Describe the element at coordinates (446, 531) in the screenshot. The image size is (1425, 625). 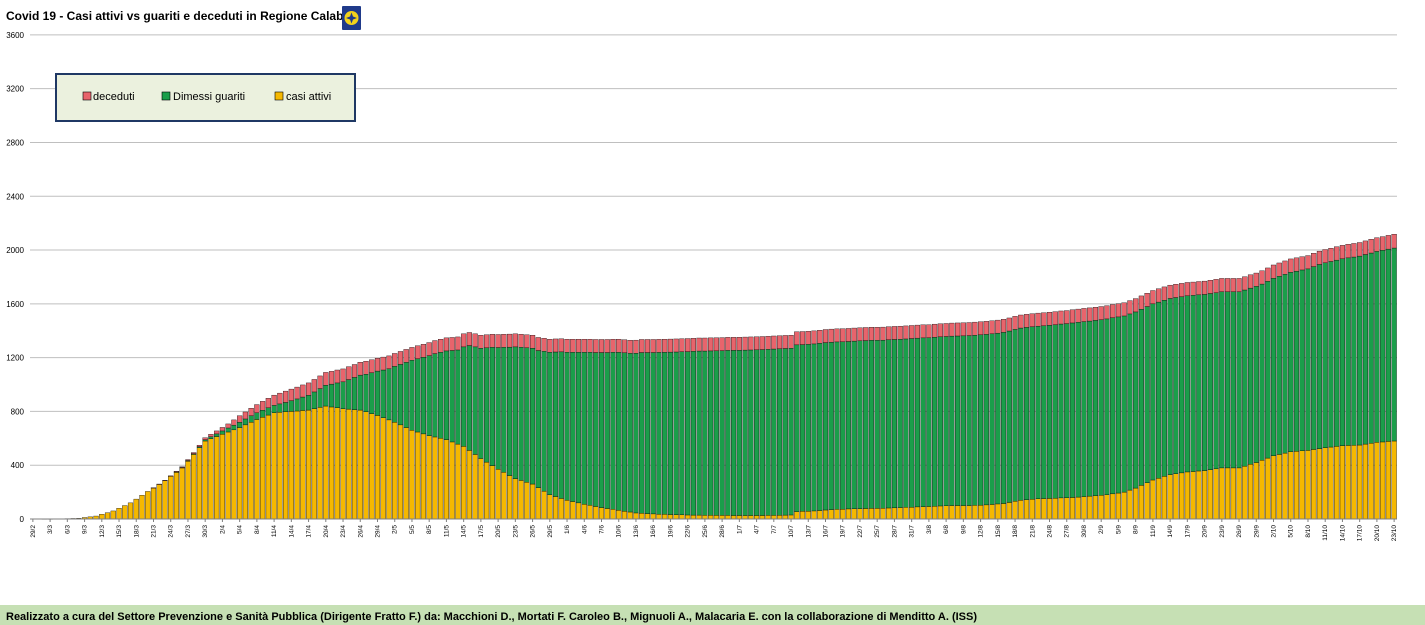
I see `x-tick-label: 11/5` at that location.